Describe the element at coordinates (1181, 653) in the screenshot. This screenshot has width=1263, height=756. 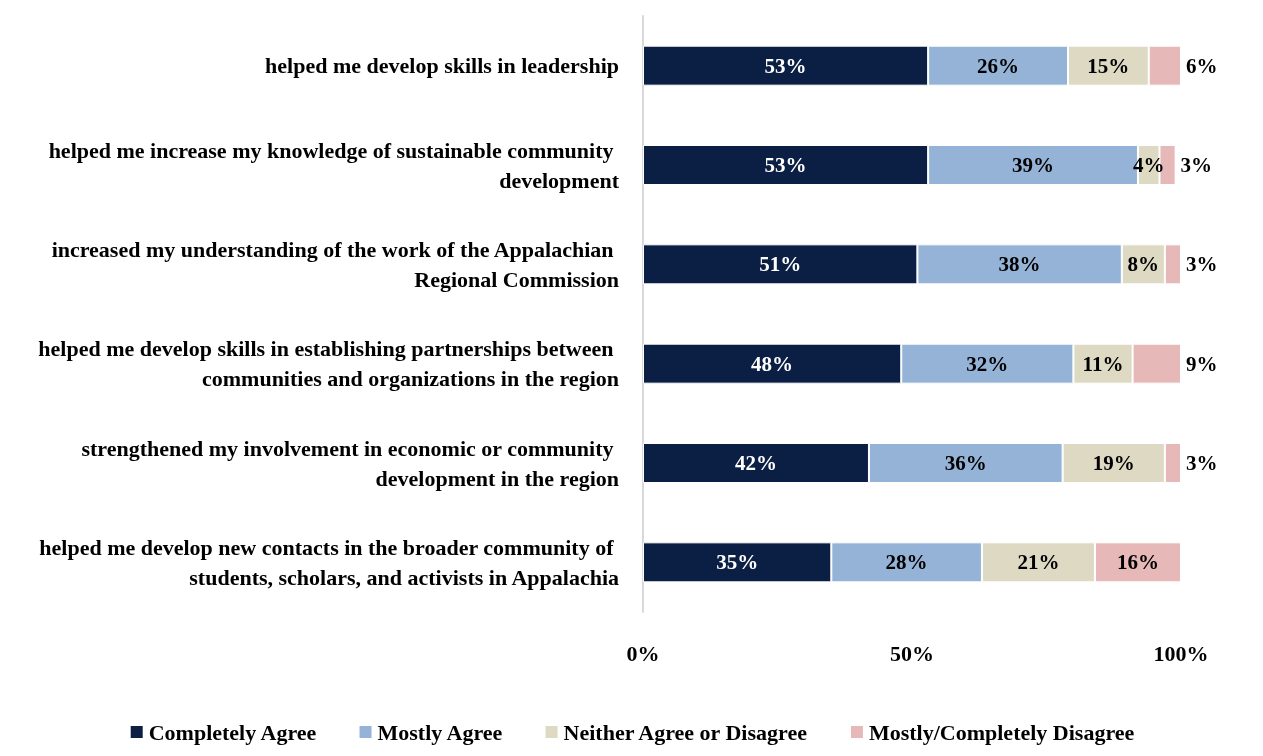
I see `x-tick-label: 100%` at that location.